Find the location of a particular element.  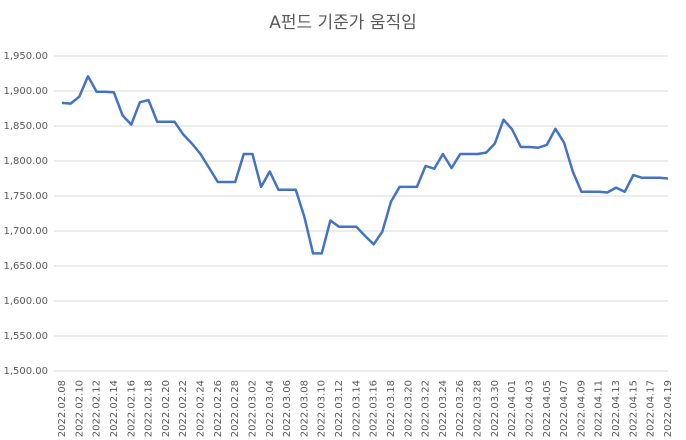

x-tick-label: 2022.02.16 is located at coordinates (131, 408).